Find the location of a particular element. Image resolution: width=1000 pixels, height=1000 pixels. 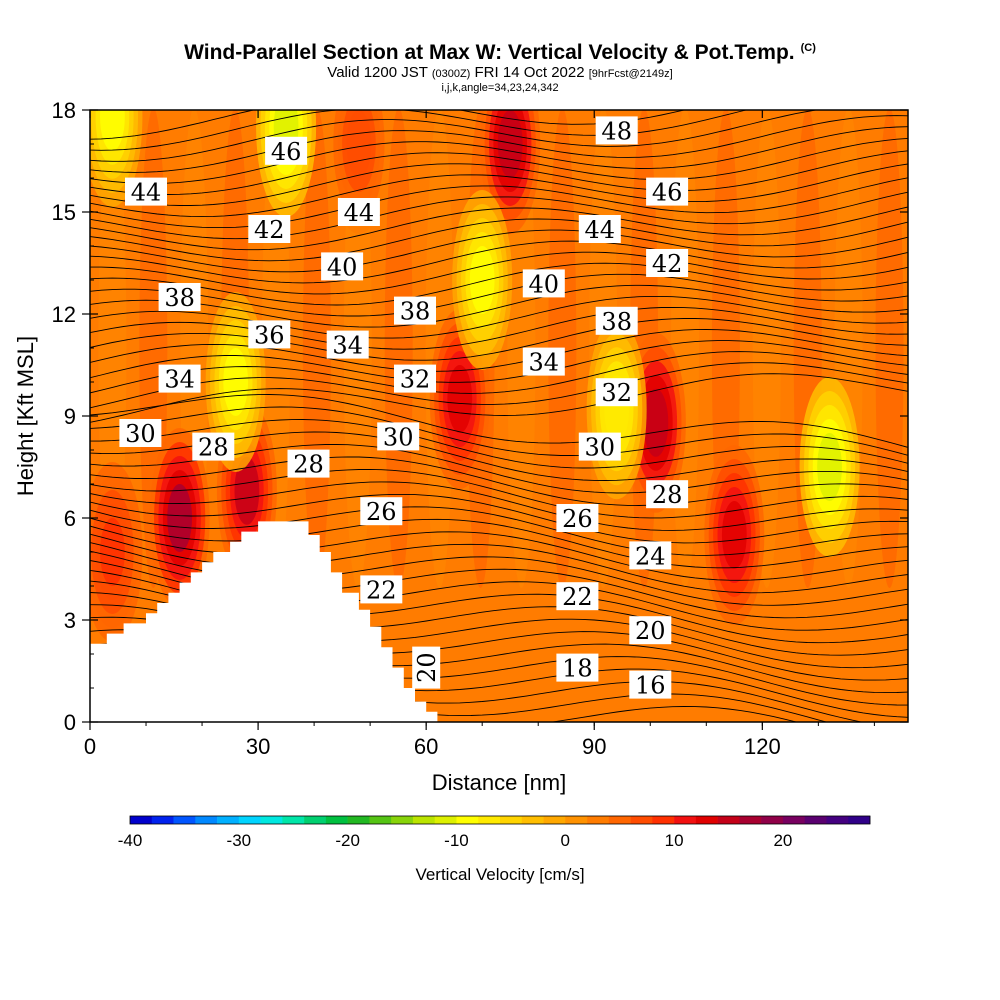

contour-label: 40 is located at coordinates (342, 266).